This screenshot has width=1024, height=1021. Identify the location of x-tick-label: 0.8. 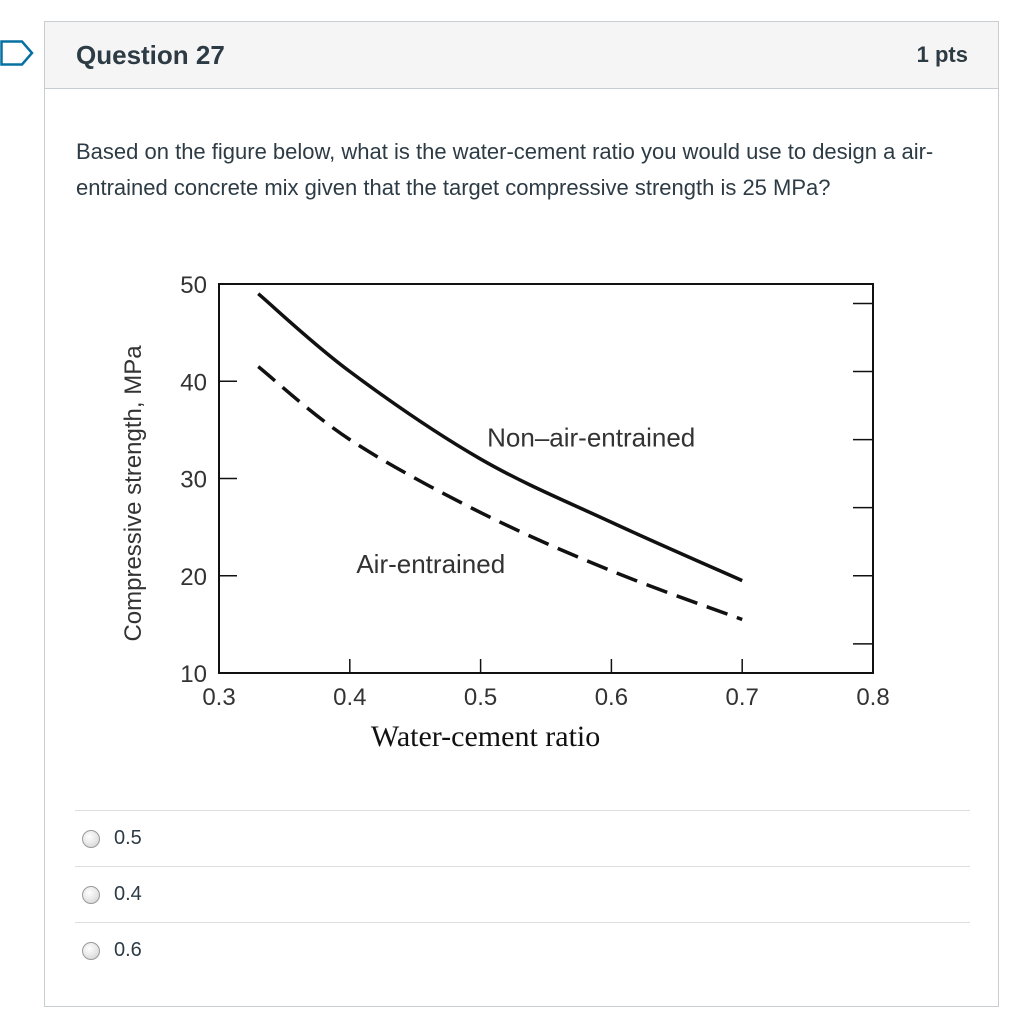
(872, 697).